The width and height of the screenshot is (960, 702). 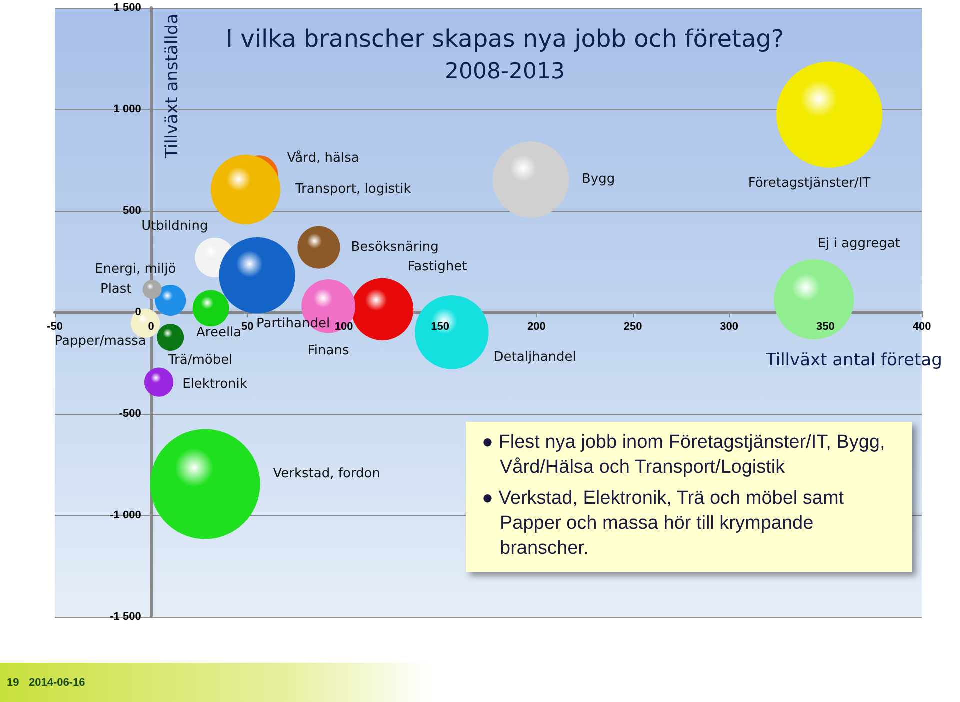 I want to click on series-label: Företagstjänster/IT, so click(x=809, y=183).